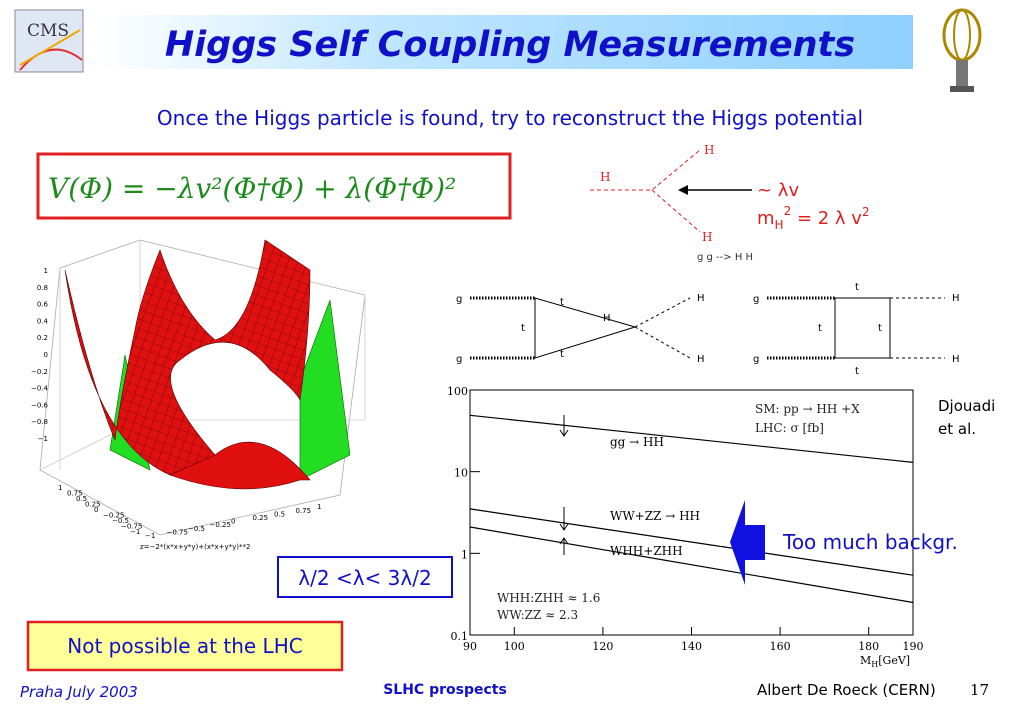 The width and height of the screenshot is (1023, 708). What do you see at coordinates (957, 429) in the screenshot?
I see `citation: et al.` at bounding box center [957, 429].